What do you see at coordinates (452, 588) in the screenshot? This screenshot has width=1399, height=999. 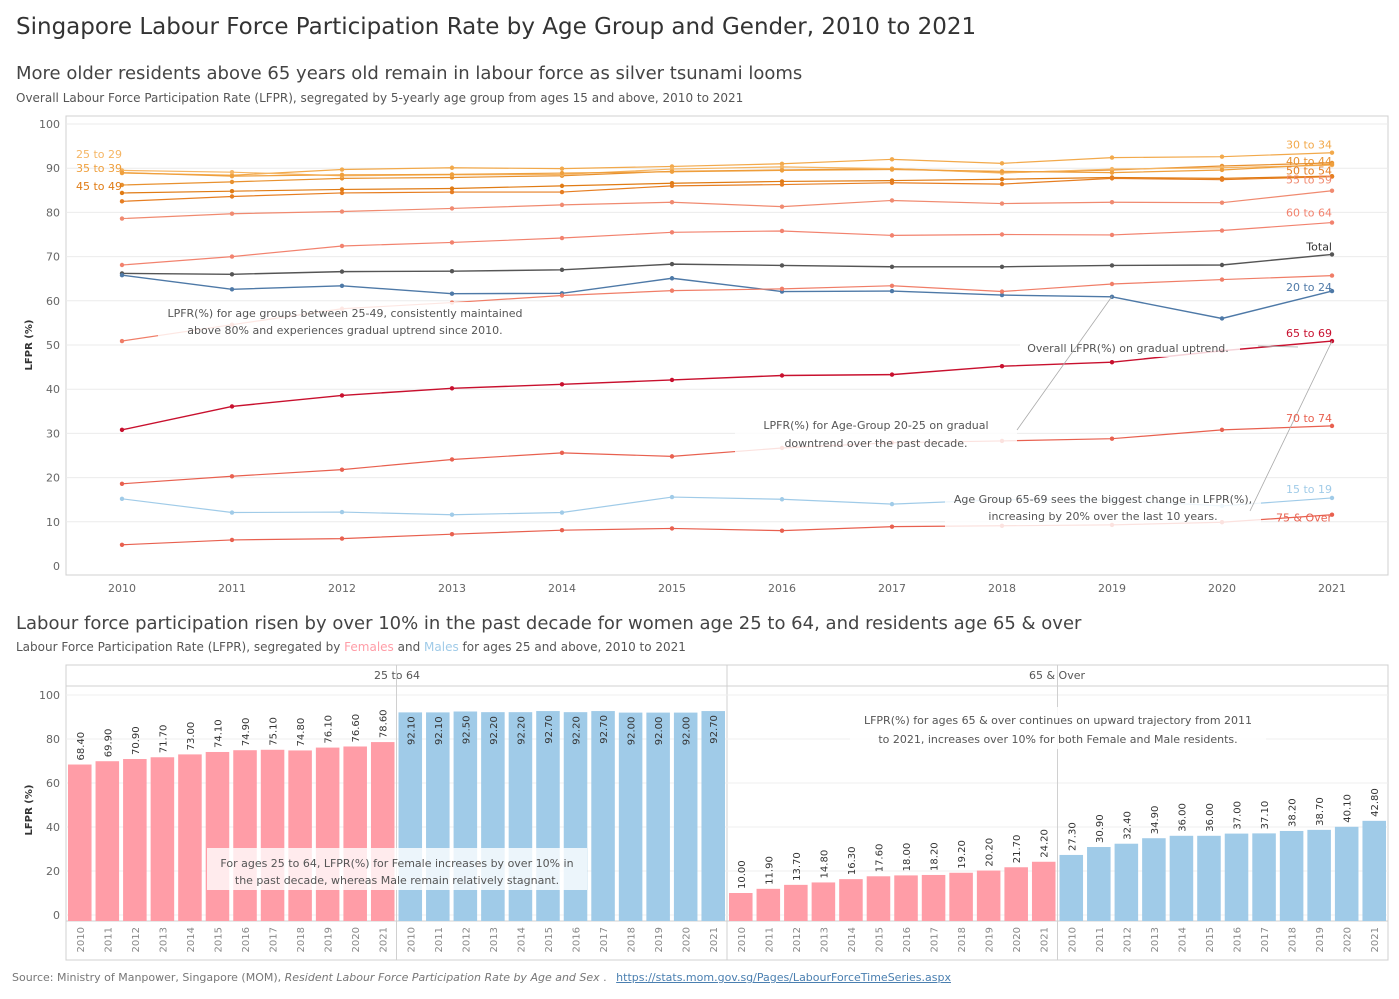 I see `x-tick-label: 2013` at bounding box center [452, 588].